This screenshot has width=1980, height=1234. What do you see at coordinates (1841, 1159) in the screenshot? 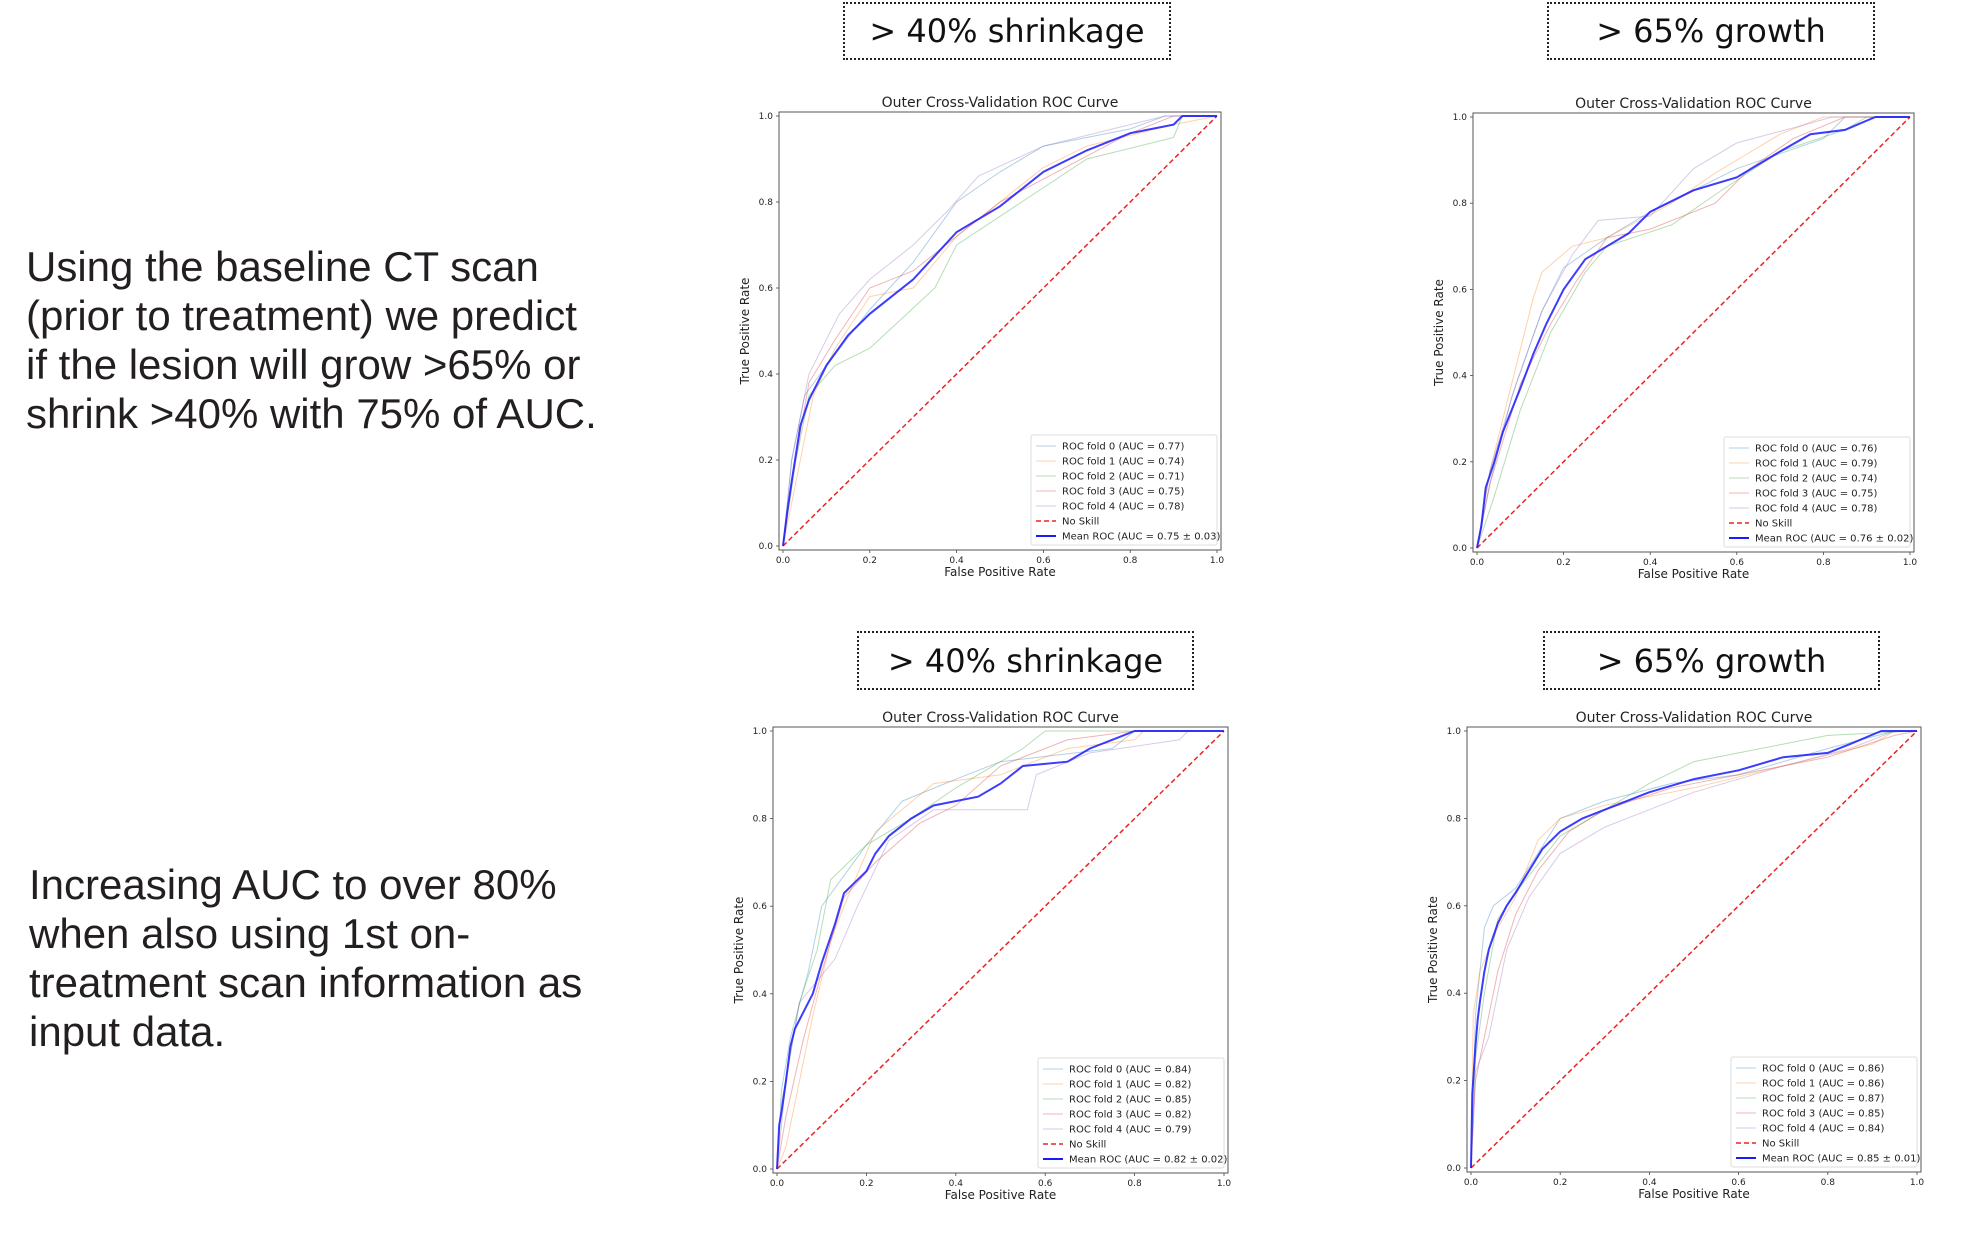
I see `legend-label: Mean ROC (AUC = 0.85 ± 0.01)` at bounding box center [1841, 1159].